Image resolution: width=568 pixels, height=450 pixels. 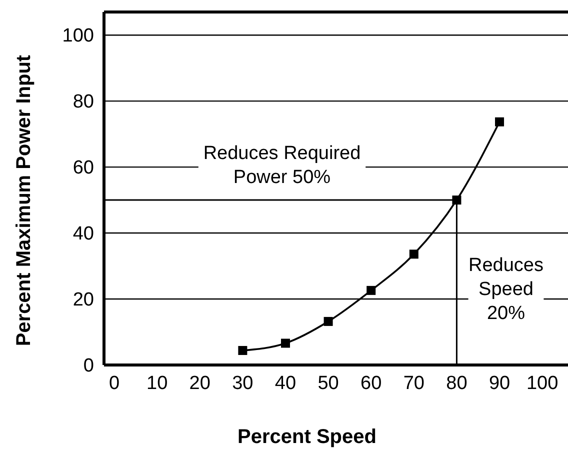 What do you see at coordinates (83, 168) in the screenshot?
I see `y-tick-label: 60` at bounding box center [83, 168].